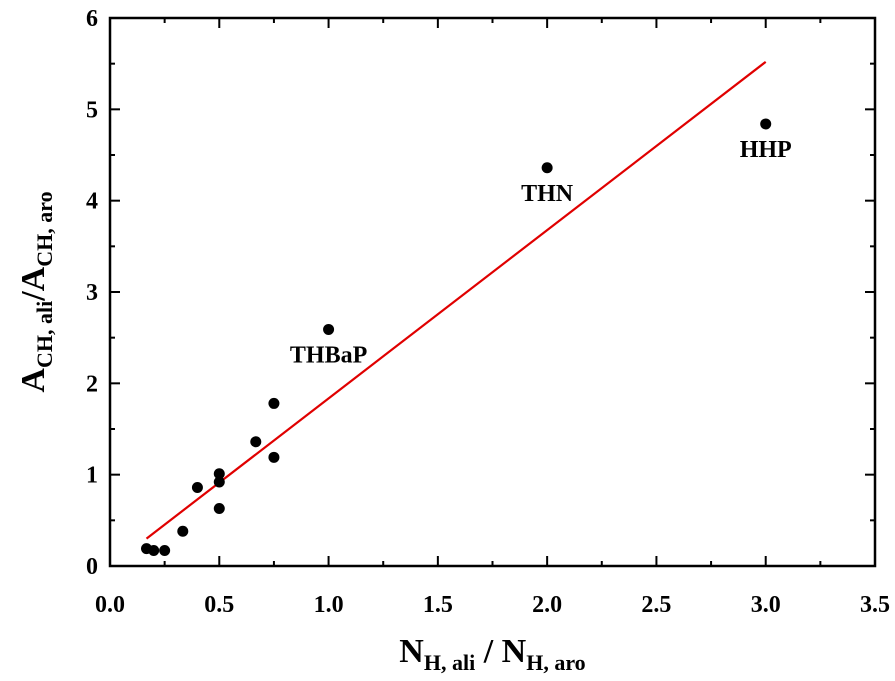 The height and width of the screenshot is (681, 895). Describe the element at coordinates (92, 110) in the screenshot. I see `y-tick-label: 5` at that location.